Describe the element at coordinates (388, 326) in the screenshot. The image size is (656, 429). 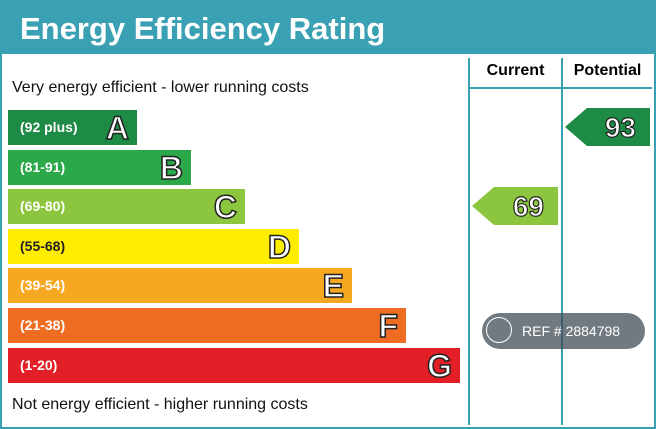
I see `band-letter: F` at that location.